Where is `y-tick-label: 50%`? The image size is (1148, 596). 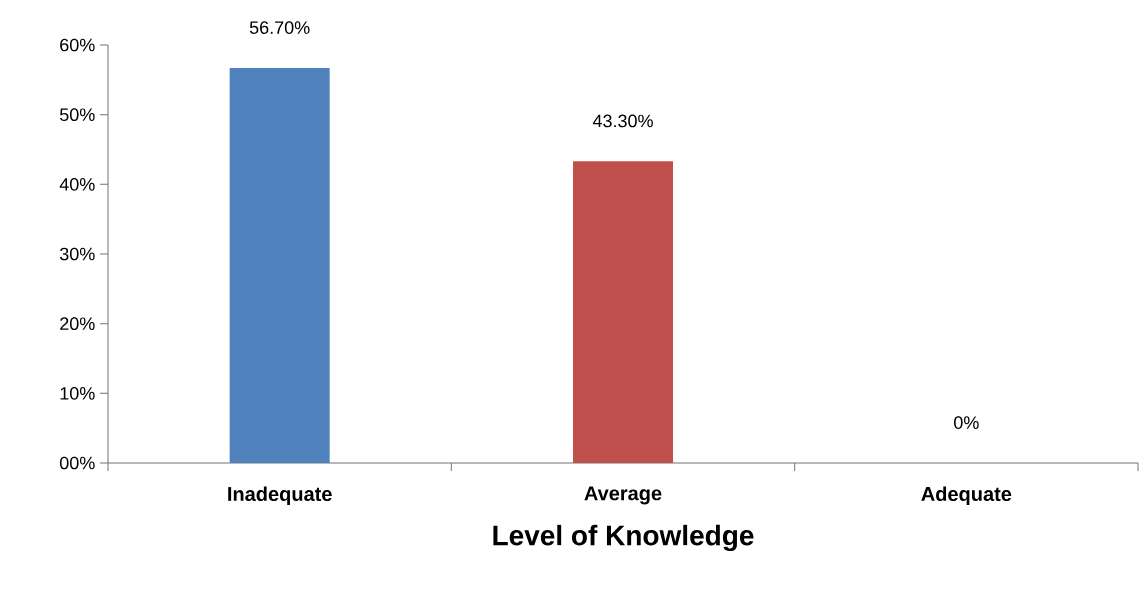 y-tick-label: 50% is located at coordinates (77, 115).